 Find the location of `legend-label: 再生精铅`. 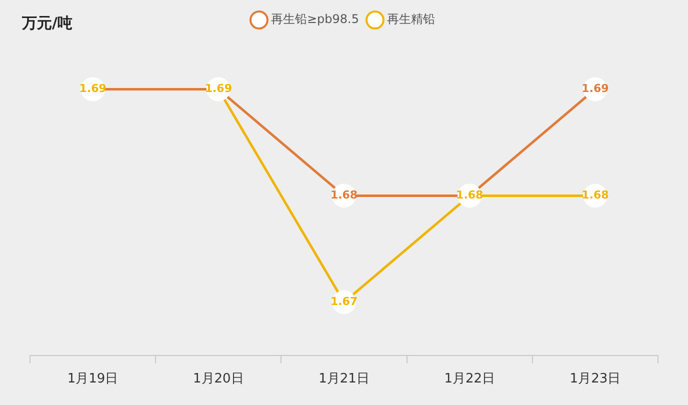

legend-label: 再生精铅 is located at coordinates (411, 19).